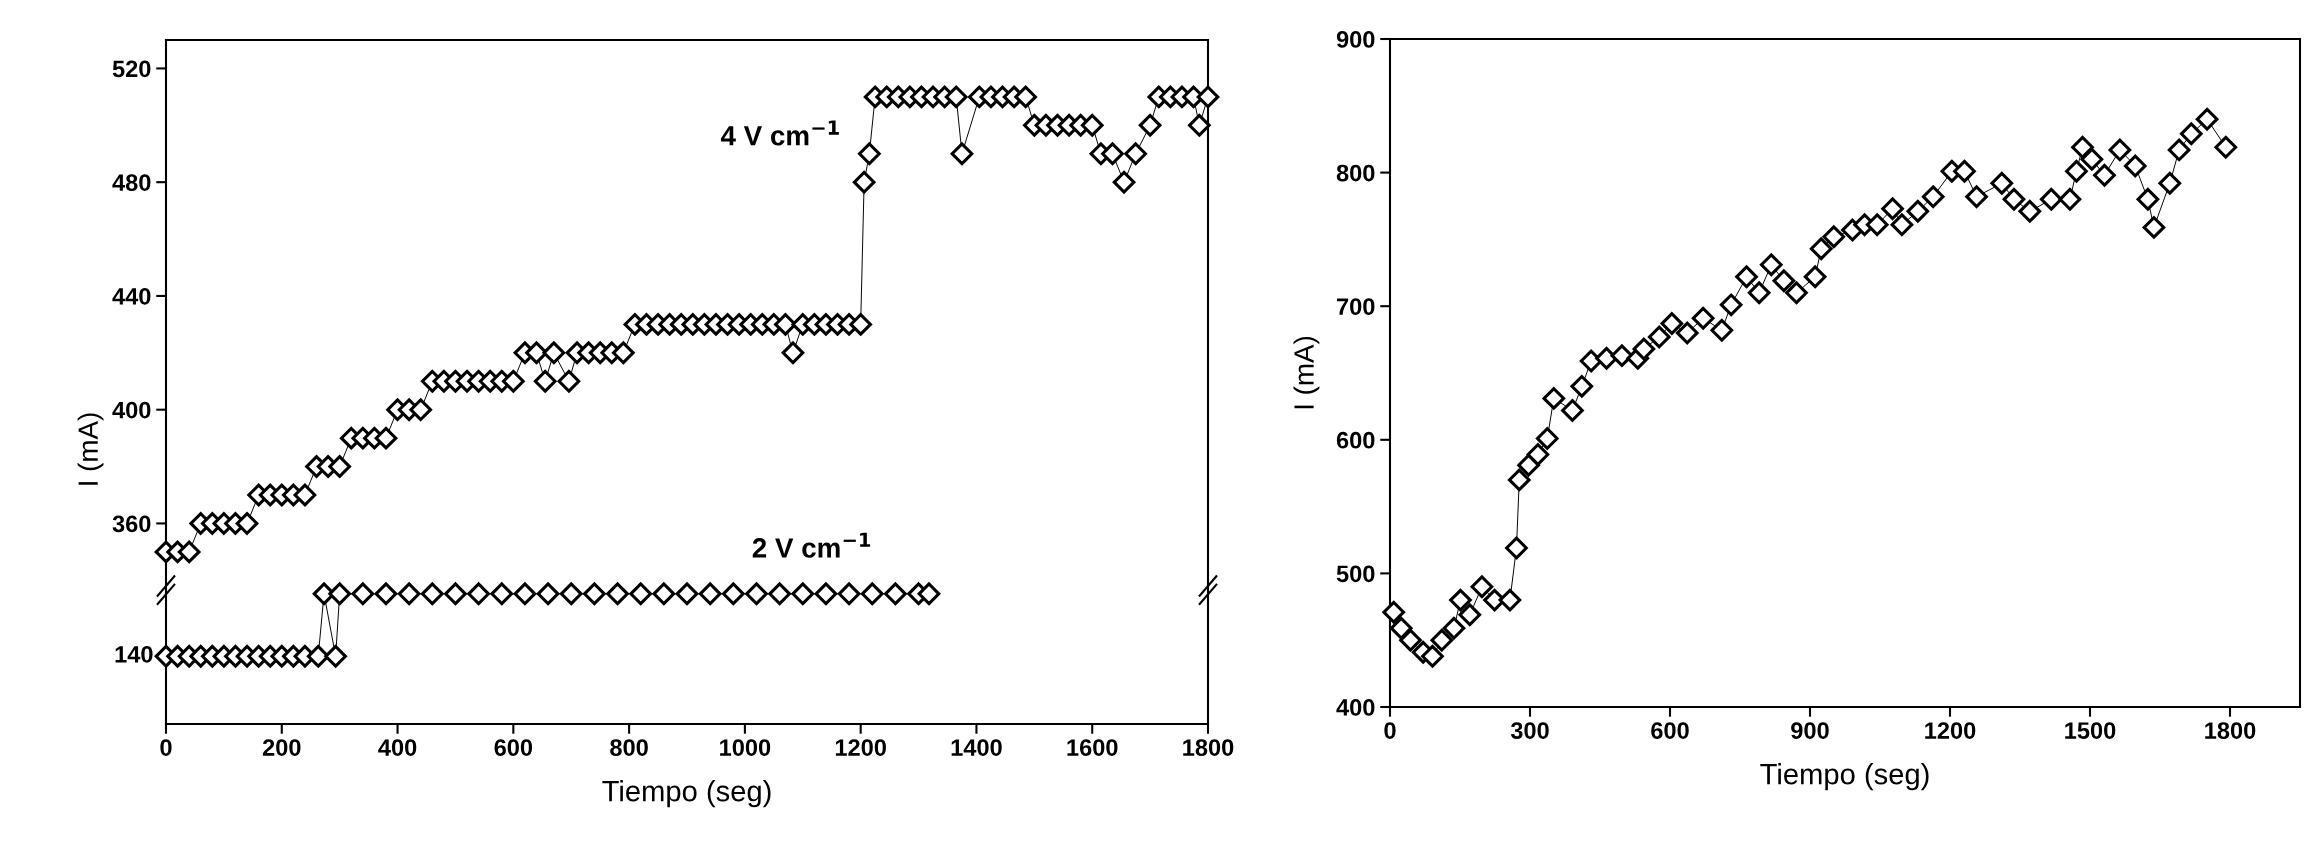 This screenshot has width=2305, height=850. Describe the element at coordinates (1356, 306) in the screenshot. I see `y-tick-label: 700` at that location.